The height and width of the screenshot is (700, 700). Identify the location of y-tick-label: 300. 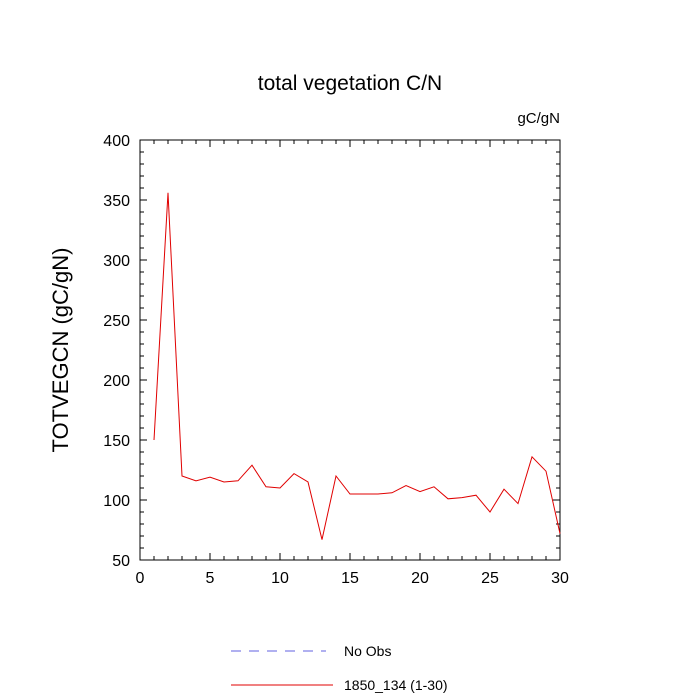
(116, 261).